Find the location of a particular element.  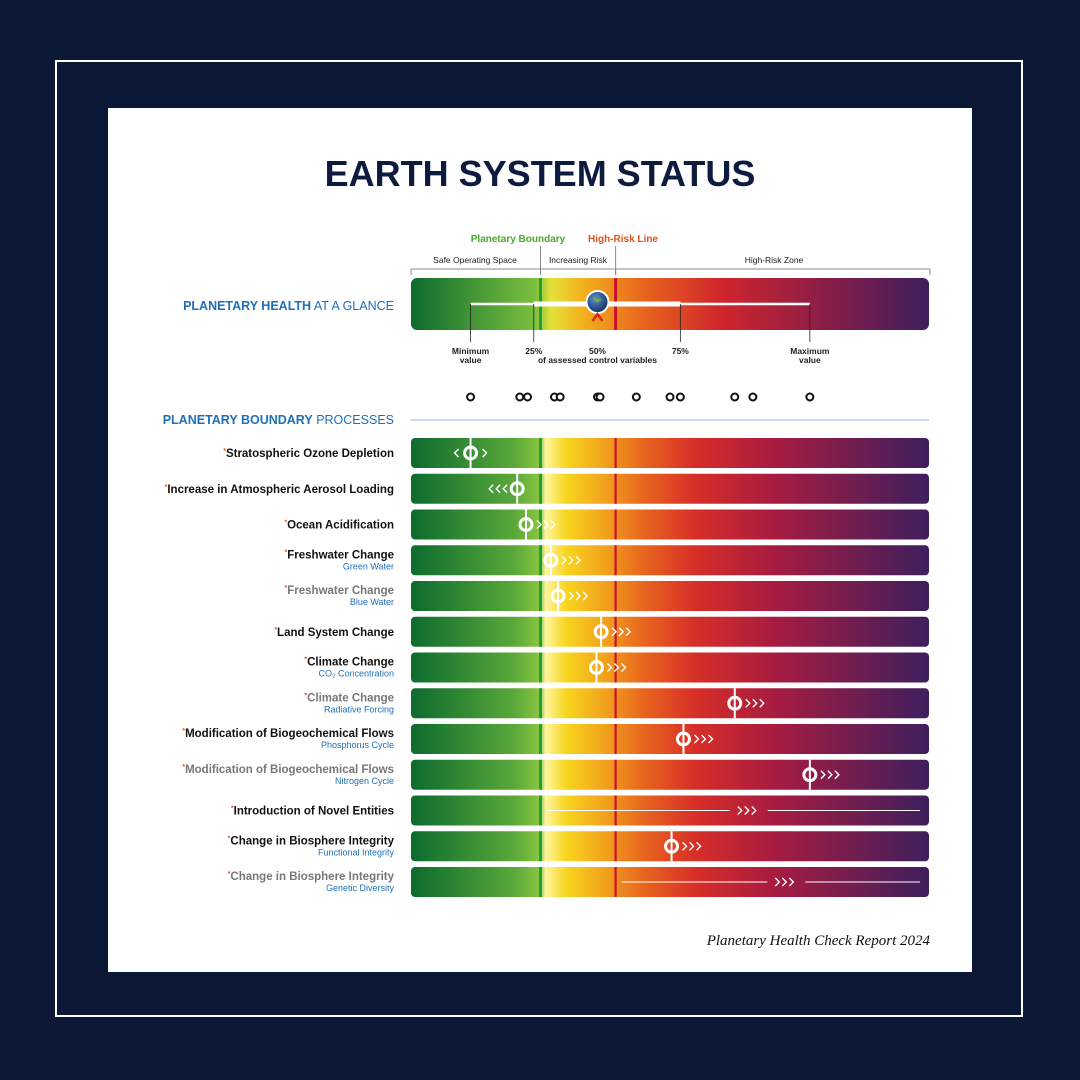

processes-heading-rest: PROCESSES is located at coordinates (353, 420).